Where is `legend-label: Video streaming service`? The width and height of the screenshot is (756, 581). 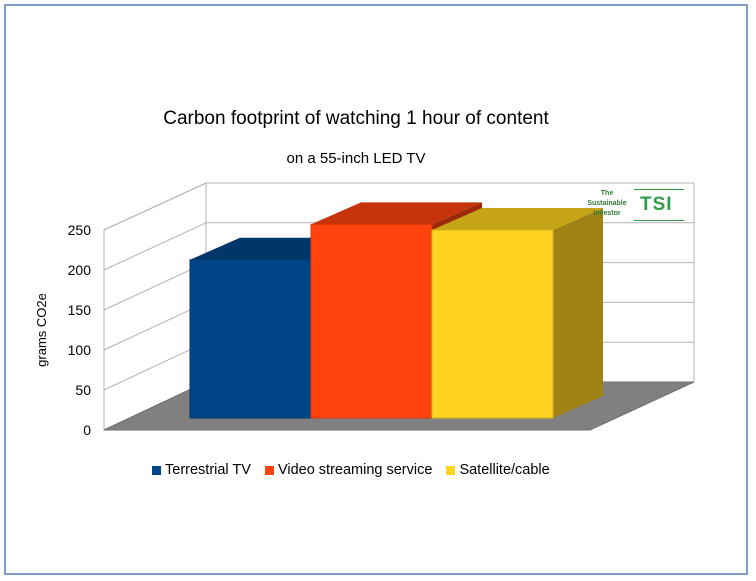 legend-label: Video streaming service is located at coordinates (355, 470).